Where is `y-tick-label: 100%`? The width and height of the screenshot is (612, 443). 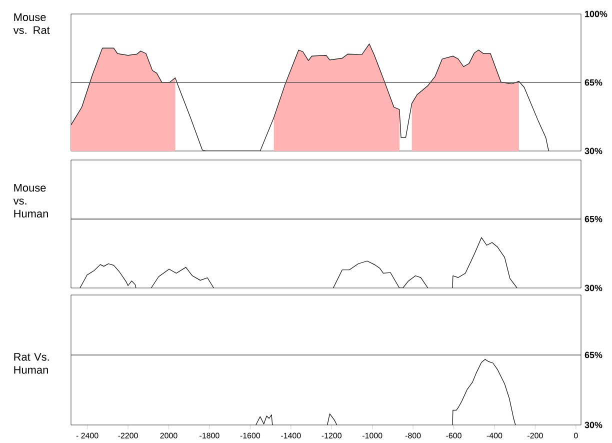
y-tick-label: 100% is located at coordinates (596, 14).